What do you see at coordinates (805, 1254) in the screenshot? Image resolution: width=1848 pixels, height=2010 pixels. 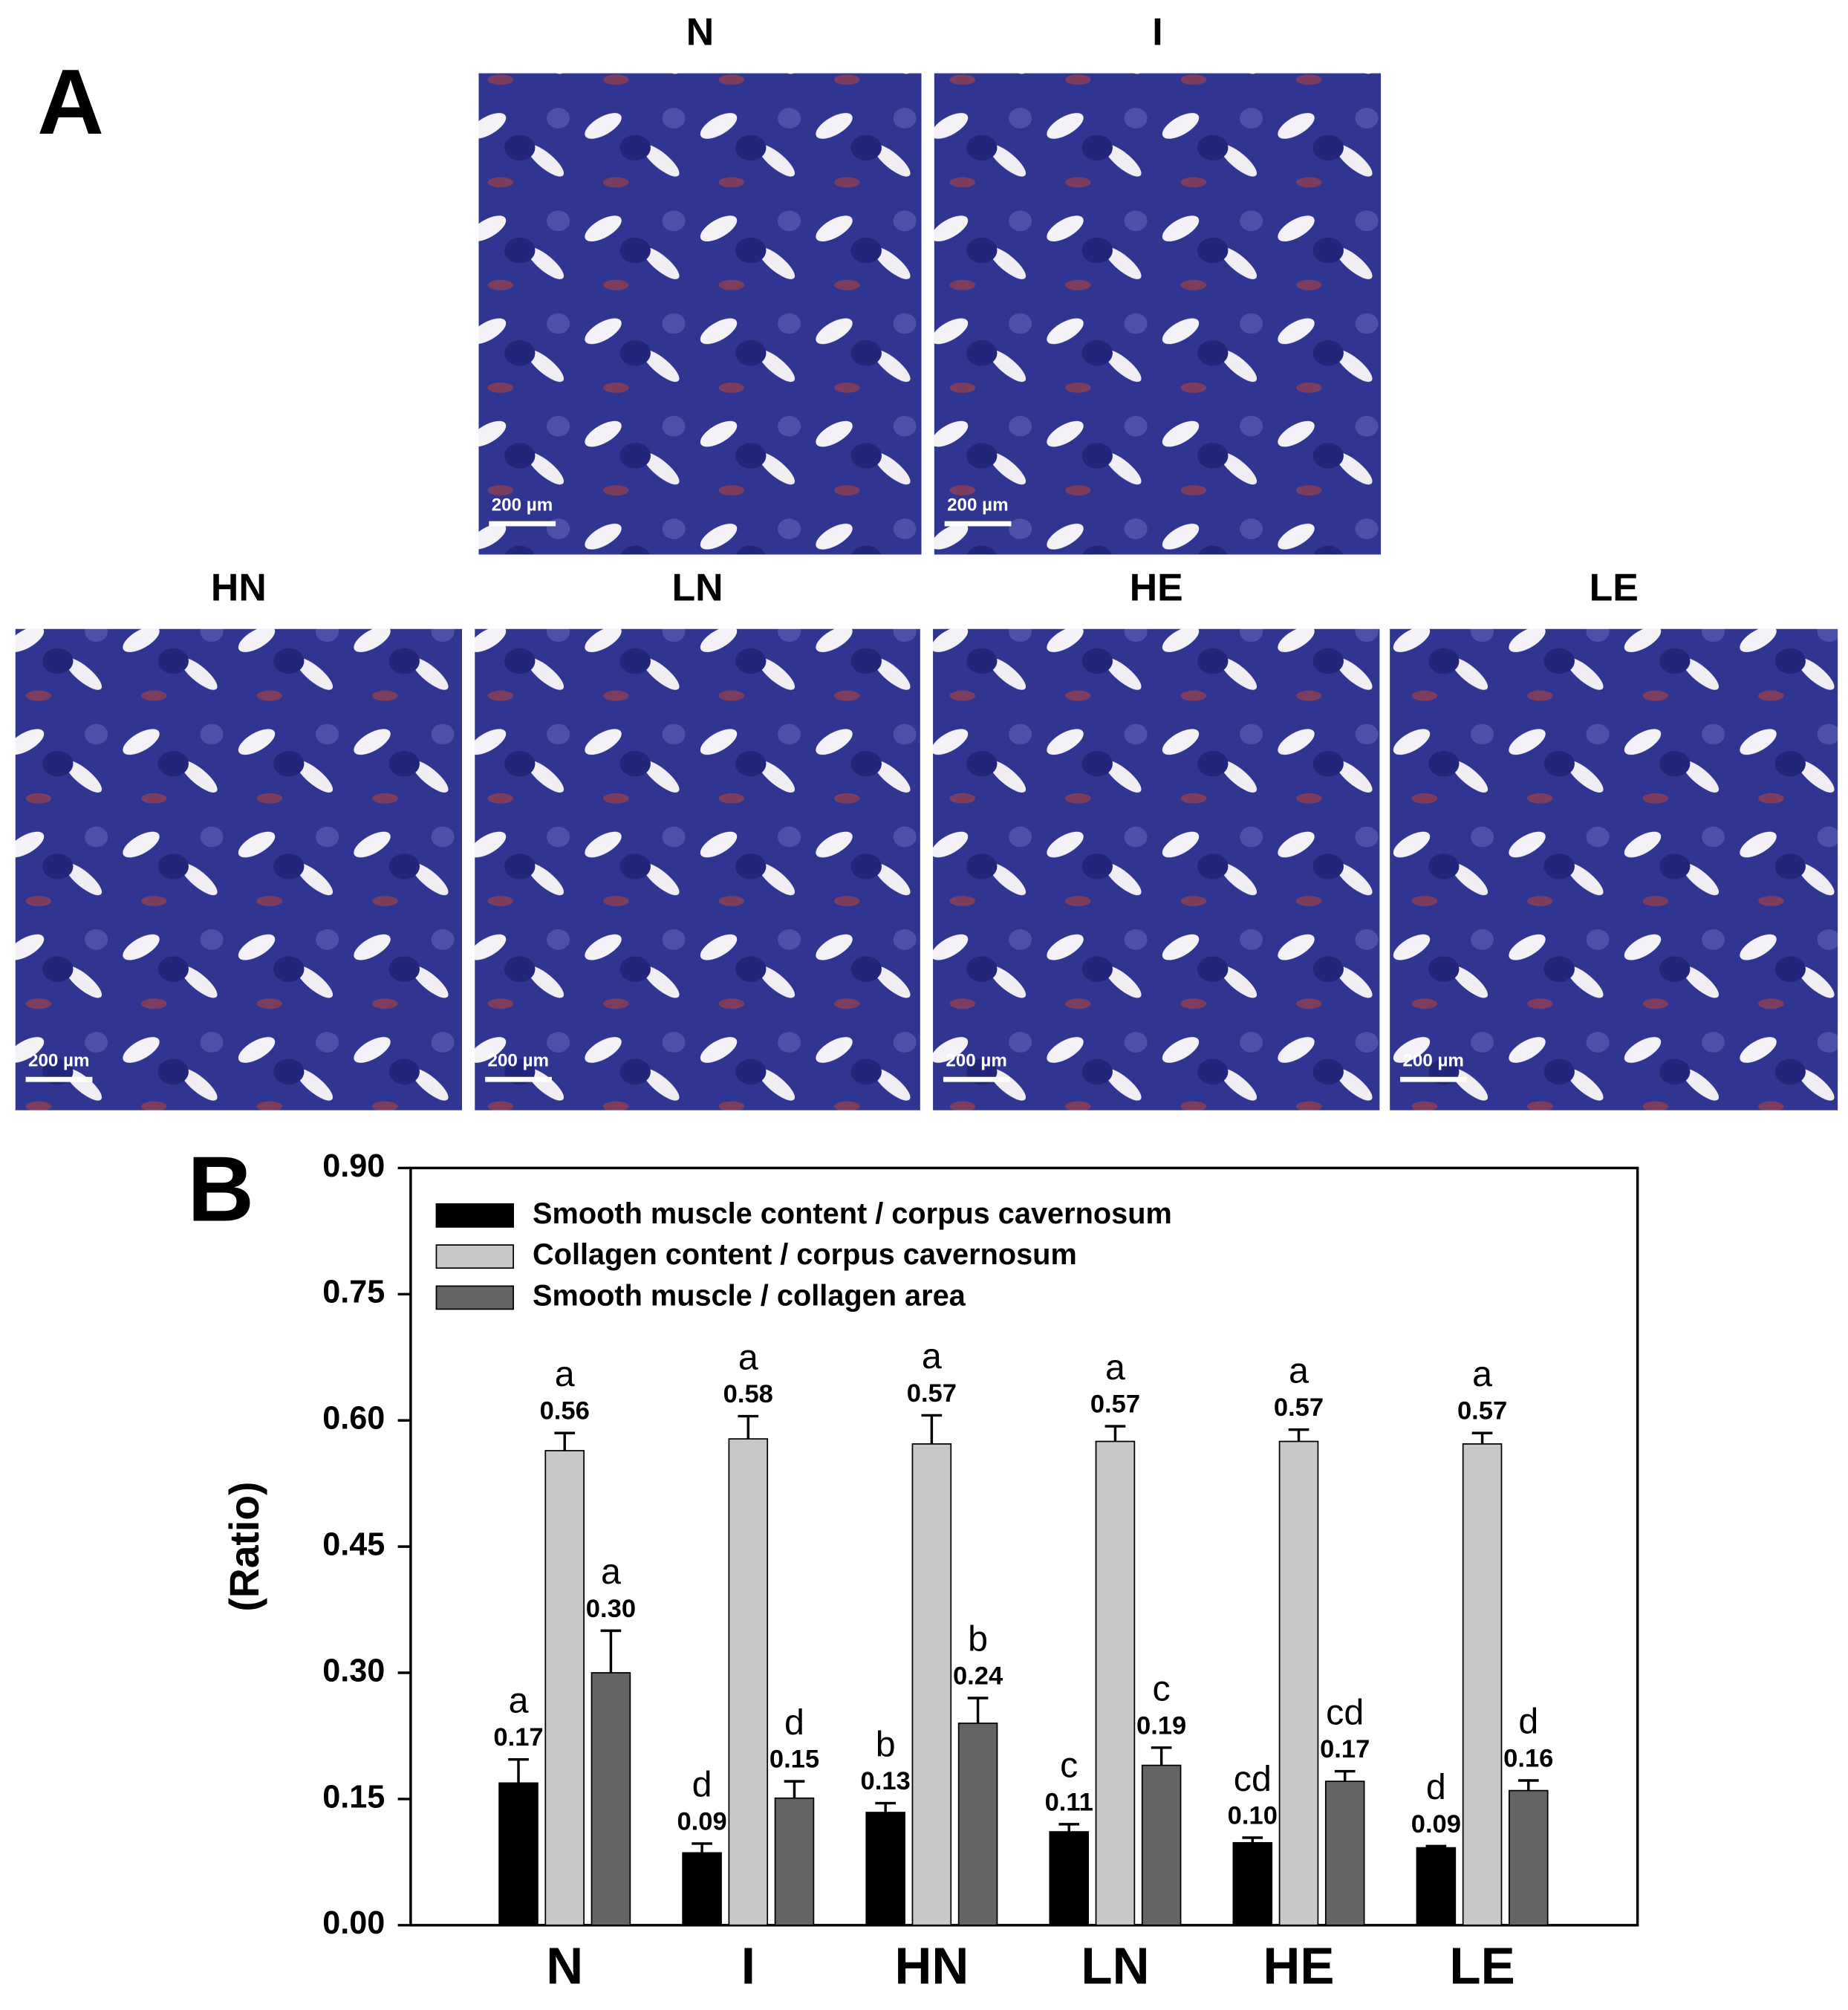 I see `legend-label: Collagen content / corpus cavernosum` at bounding box center [805, 1254].